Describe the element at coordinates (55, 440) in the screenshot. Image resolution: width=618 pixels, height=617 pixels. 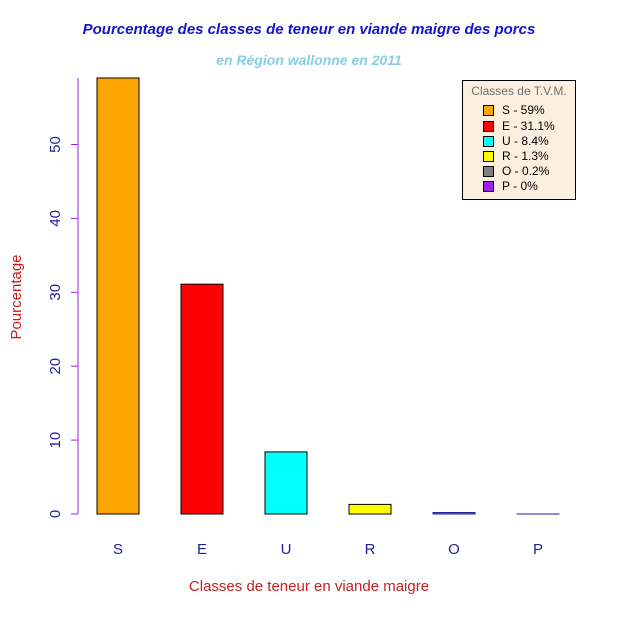
I see `y-tick-label: 10` at that location.